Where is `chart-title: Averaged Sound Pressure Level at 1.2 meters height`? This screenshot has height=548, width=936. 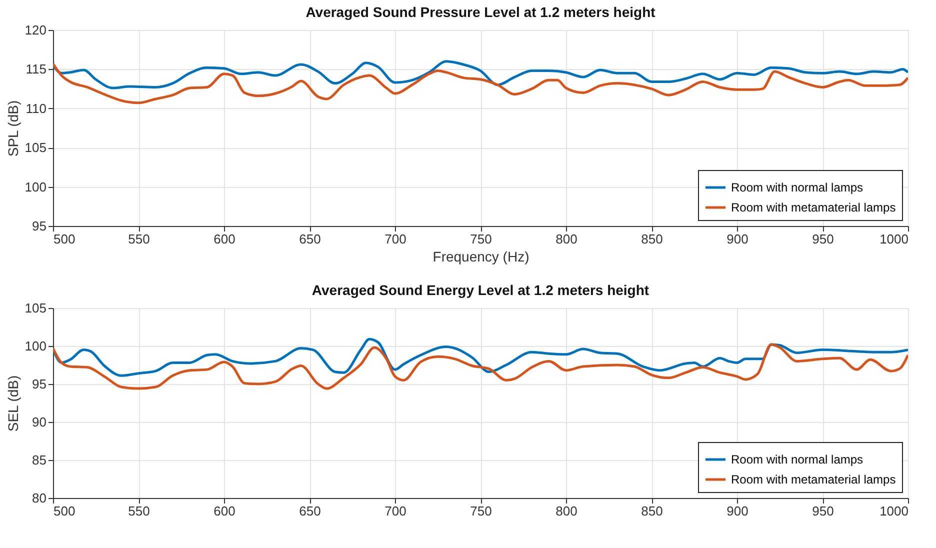
chart-title: Averaged Sound Pressure Level at 1.2 meters height is located at coordinates (481, 12).